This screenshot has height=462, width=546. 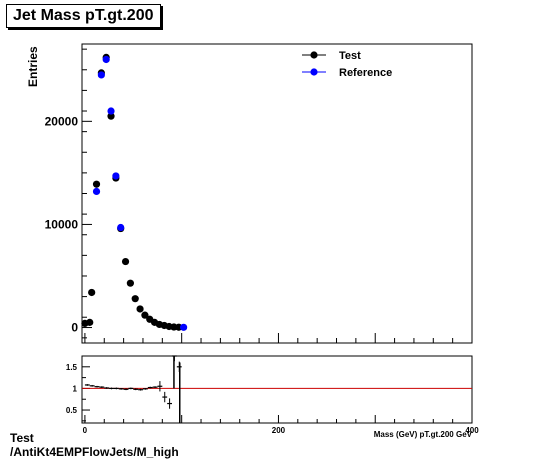 I want to click on chart-title: Jet Mass pT.gt.200, so click(x=83, y=16).